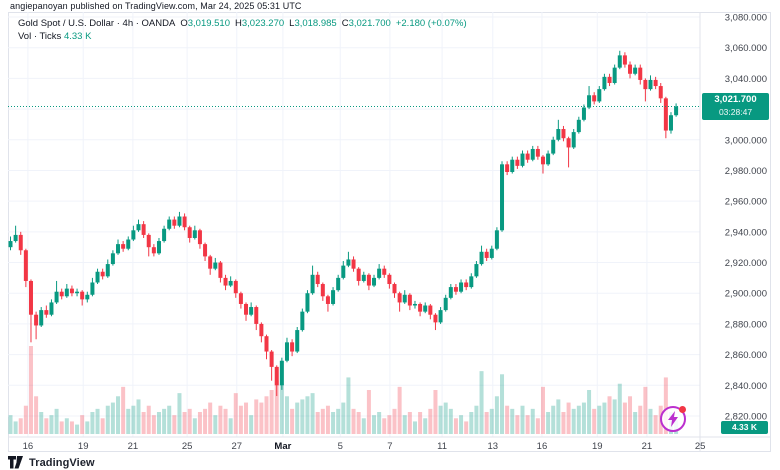 This screenshot has height=470, width=780. What do you see at coordinates (292, 23) in the screenshot?
I see `ohlc-low-label: L` at bounding box center [292, 23].